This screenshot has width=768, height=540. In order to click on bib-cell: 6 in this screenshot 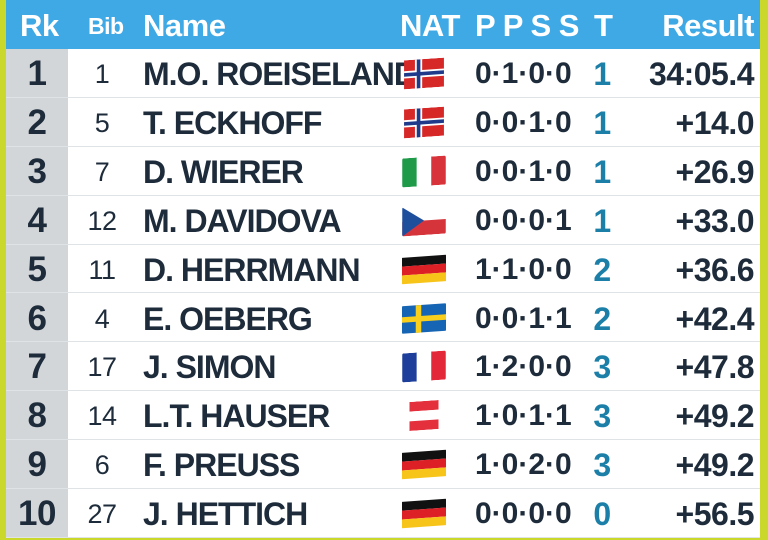, I will do `click(102, 465)`.